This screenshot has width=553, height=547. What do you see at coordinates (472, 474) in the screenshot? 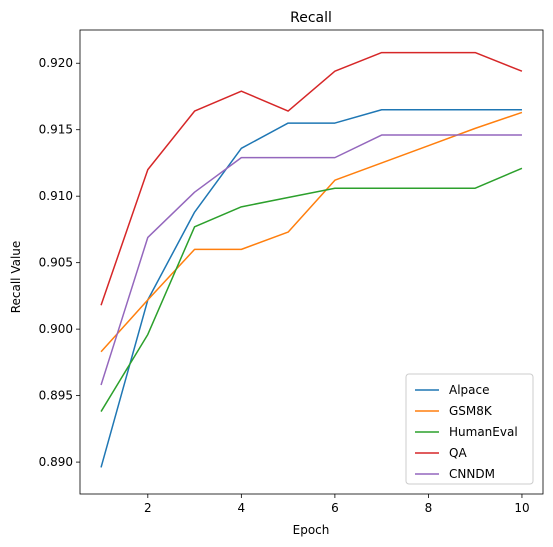
I see `legend-label-cnndm: CNNDM` at bounding box center [472, 474].